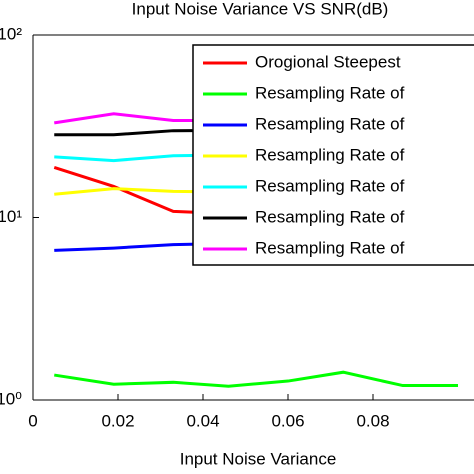 This screenshot has height=474, width=474. I want to click on x-tick-label: 0.02, so click(117, 420).